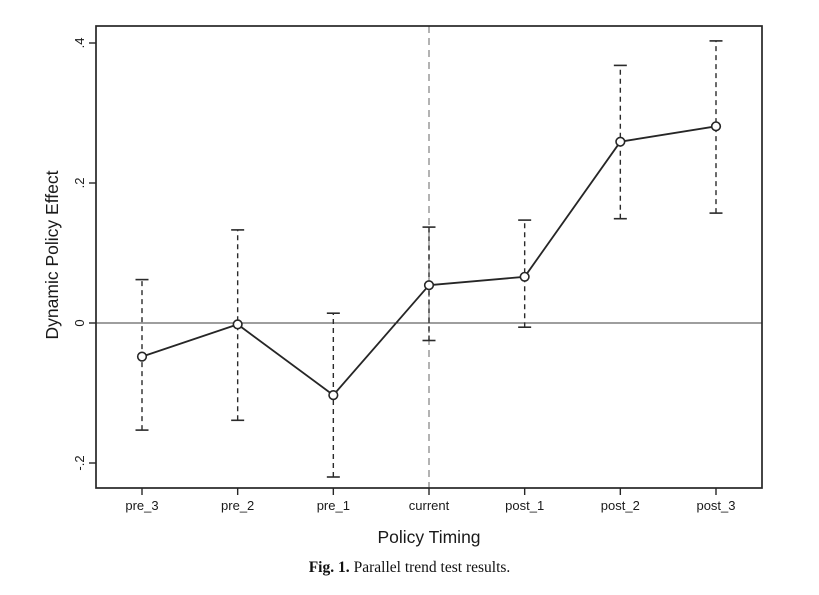 The width and height of the screenshot is (819, 595). I want to click on figure-caption-text: Parallel trend test results., so click(432, 567).